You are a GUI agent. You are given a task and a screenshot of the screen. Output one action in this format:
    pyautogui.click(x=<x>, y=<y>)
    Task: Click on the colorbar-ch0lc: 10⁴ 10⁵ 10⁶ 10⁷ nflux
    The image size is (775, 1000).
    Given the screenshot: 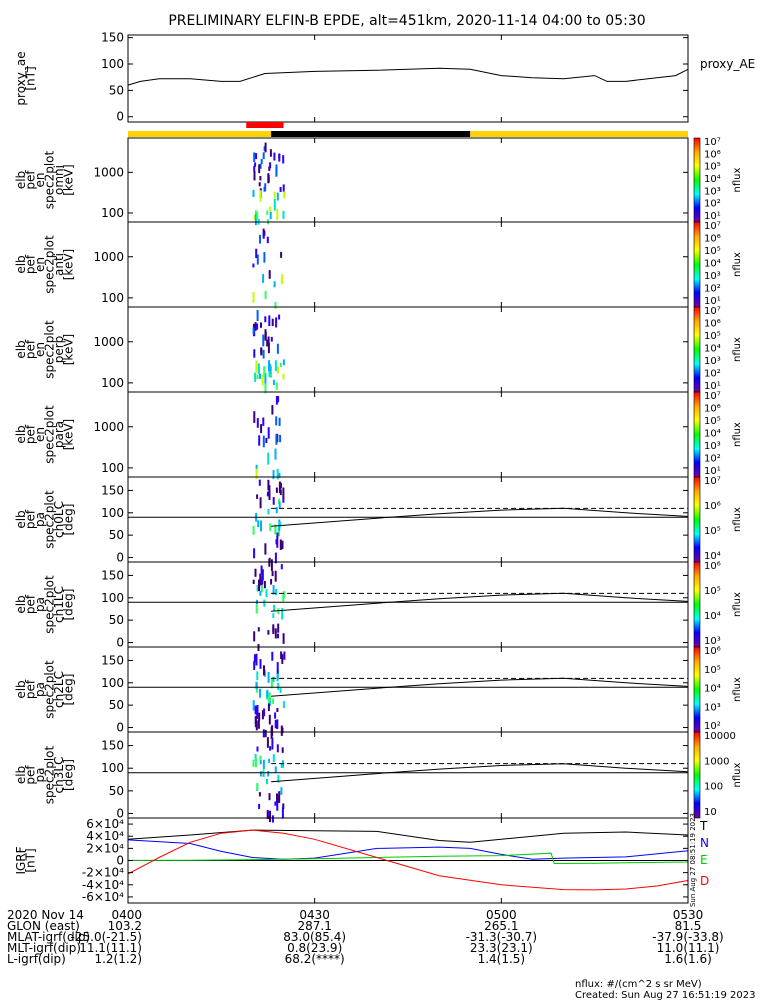 What is the action you would take?
    pyautogui.click(x=718, y=519)
    